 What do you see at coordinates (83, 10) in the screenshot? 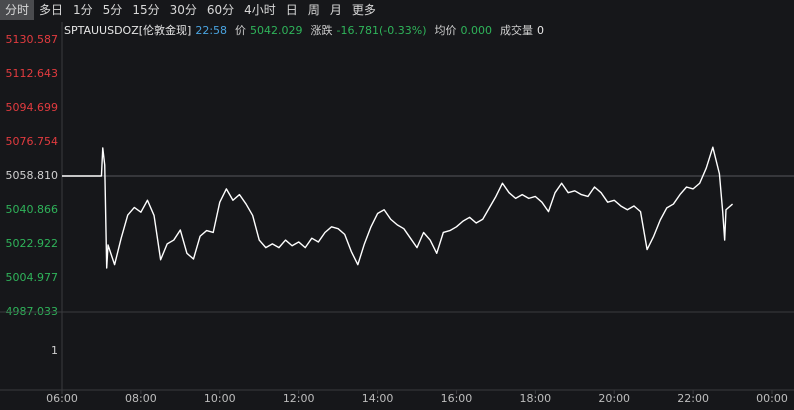
I see `period-tab: 1分` at bounding box center [83, 10].